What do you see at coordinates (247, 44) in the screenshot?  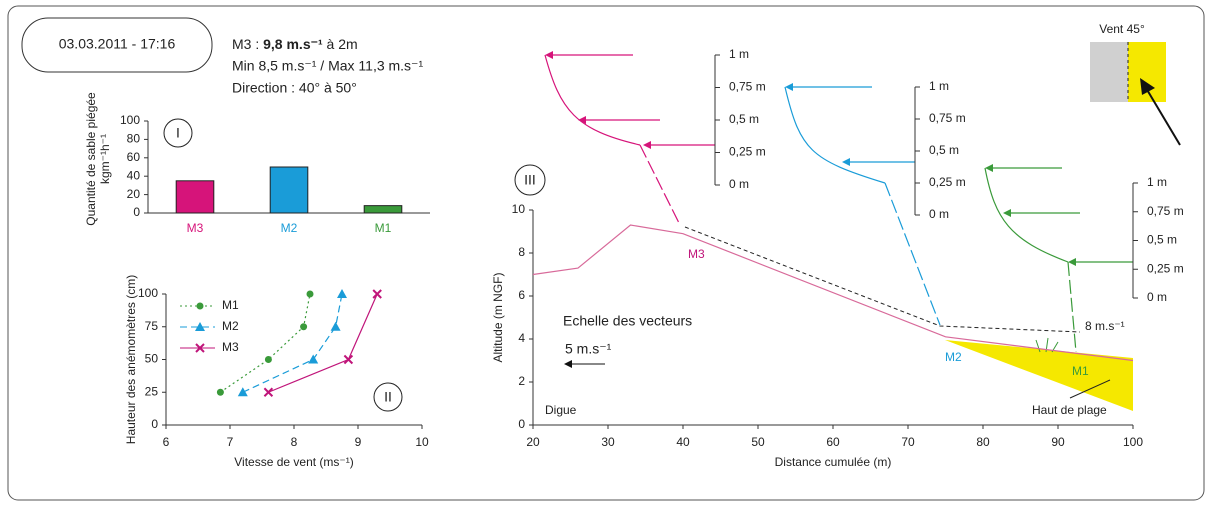 I see `m3-prefix: M3 :` at bounding box center [247, 44].